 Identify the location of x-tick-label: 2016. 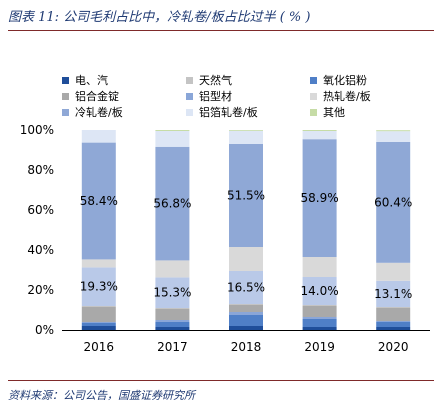
(99, 347).